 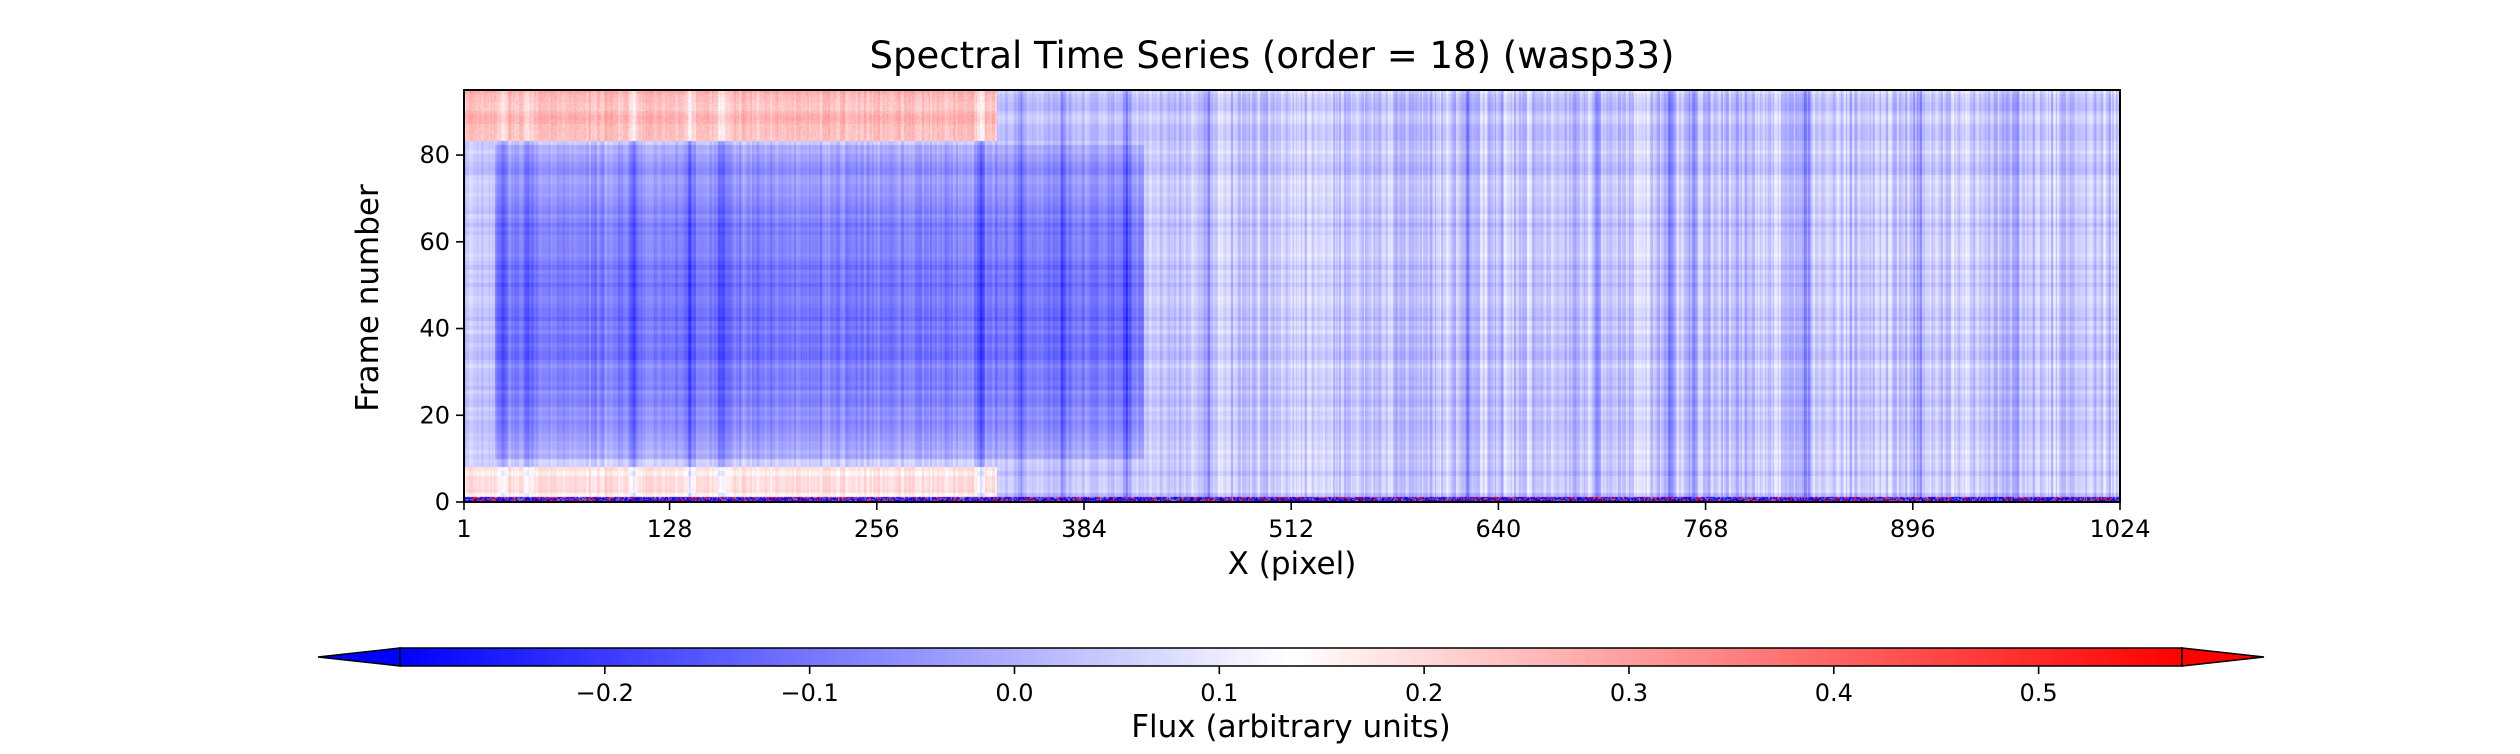 What do you see at coordinates (368, 298) in the screenshot?
I see `y-axis-label: Frame number` at bounding box center [368, 298].